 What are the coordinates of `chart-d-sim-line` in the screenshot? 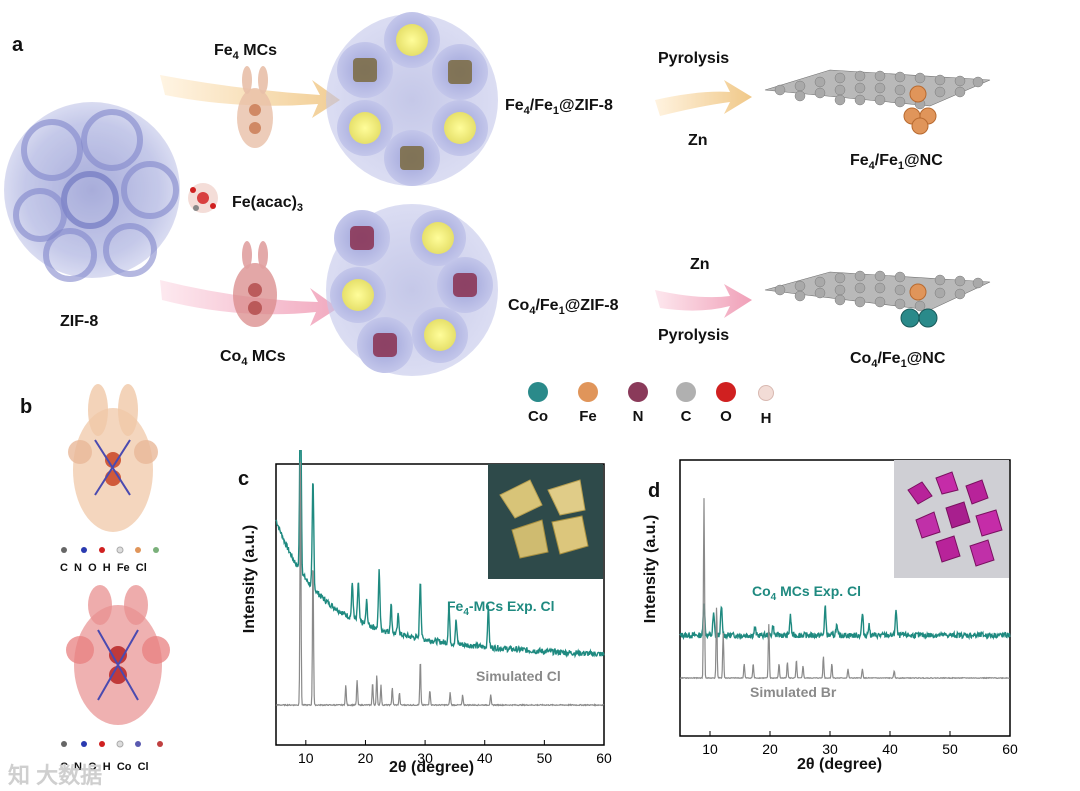 It's located at (844, 589).